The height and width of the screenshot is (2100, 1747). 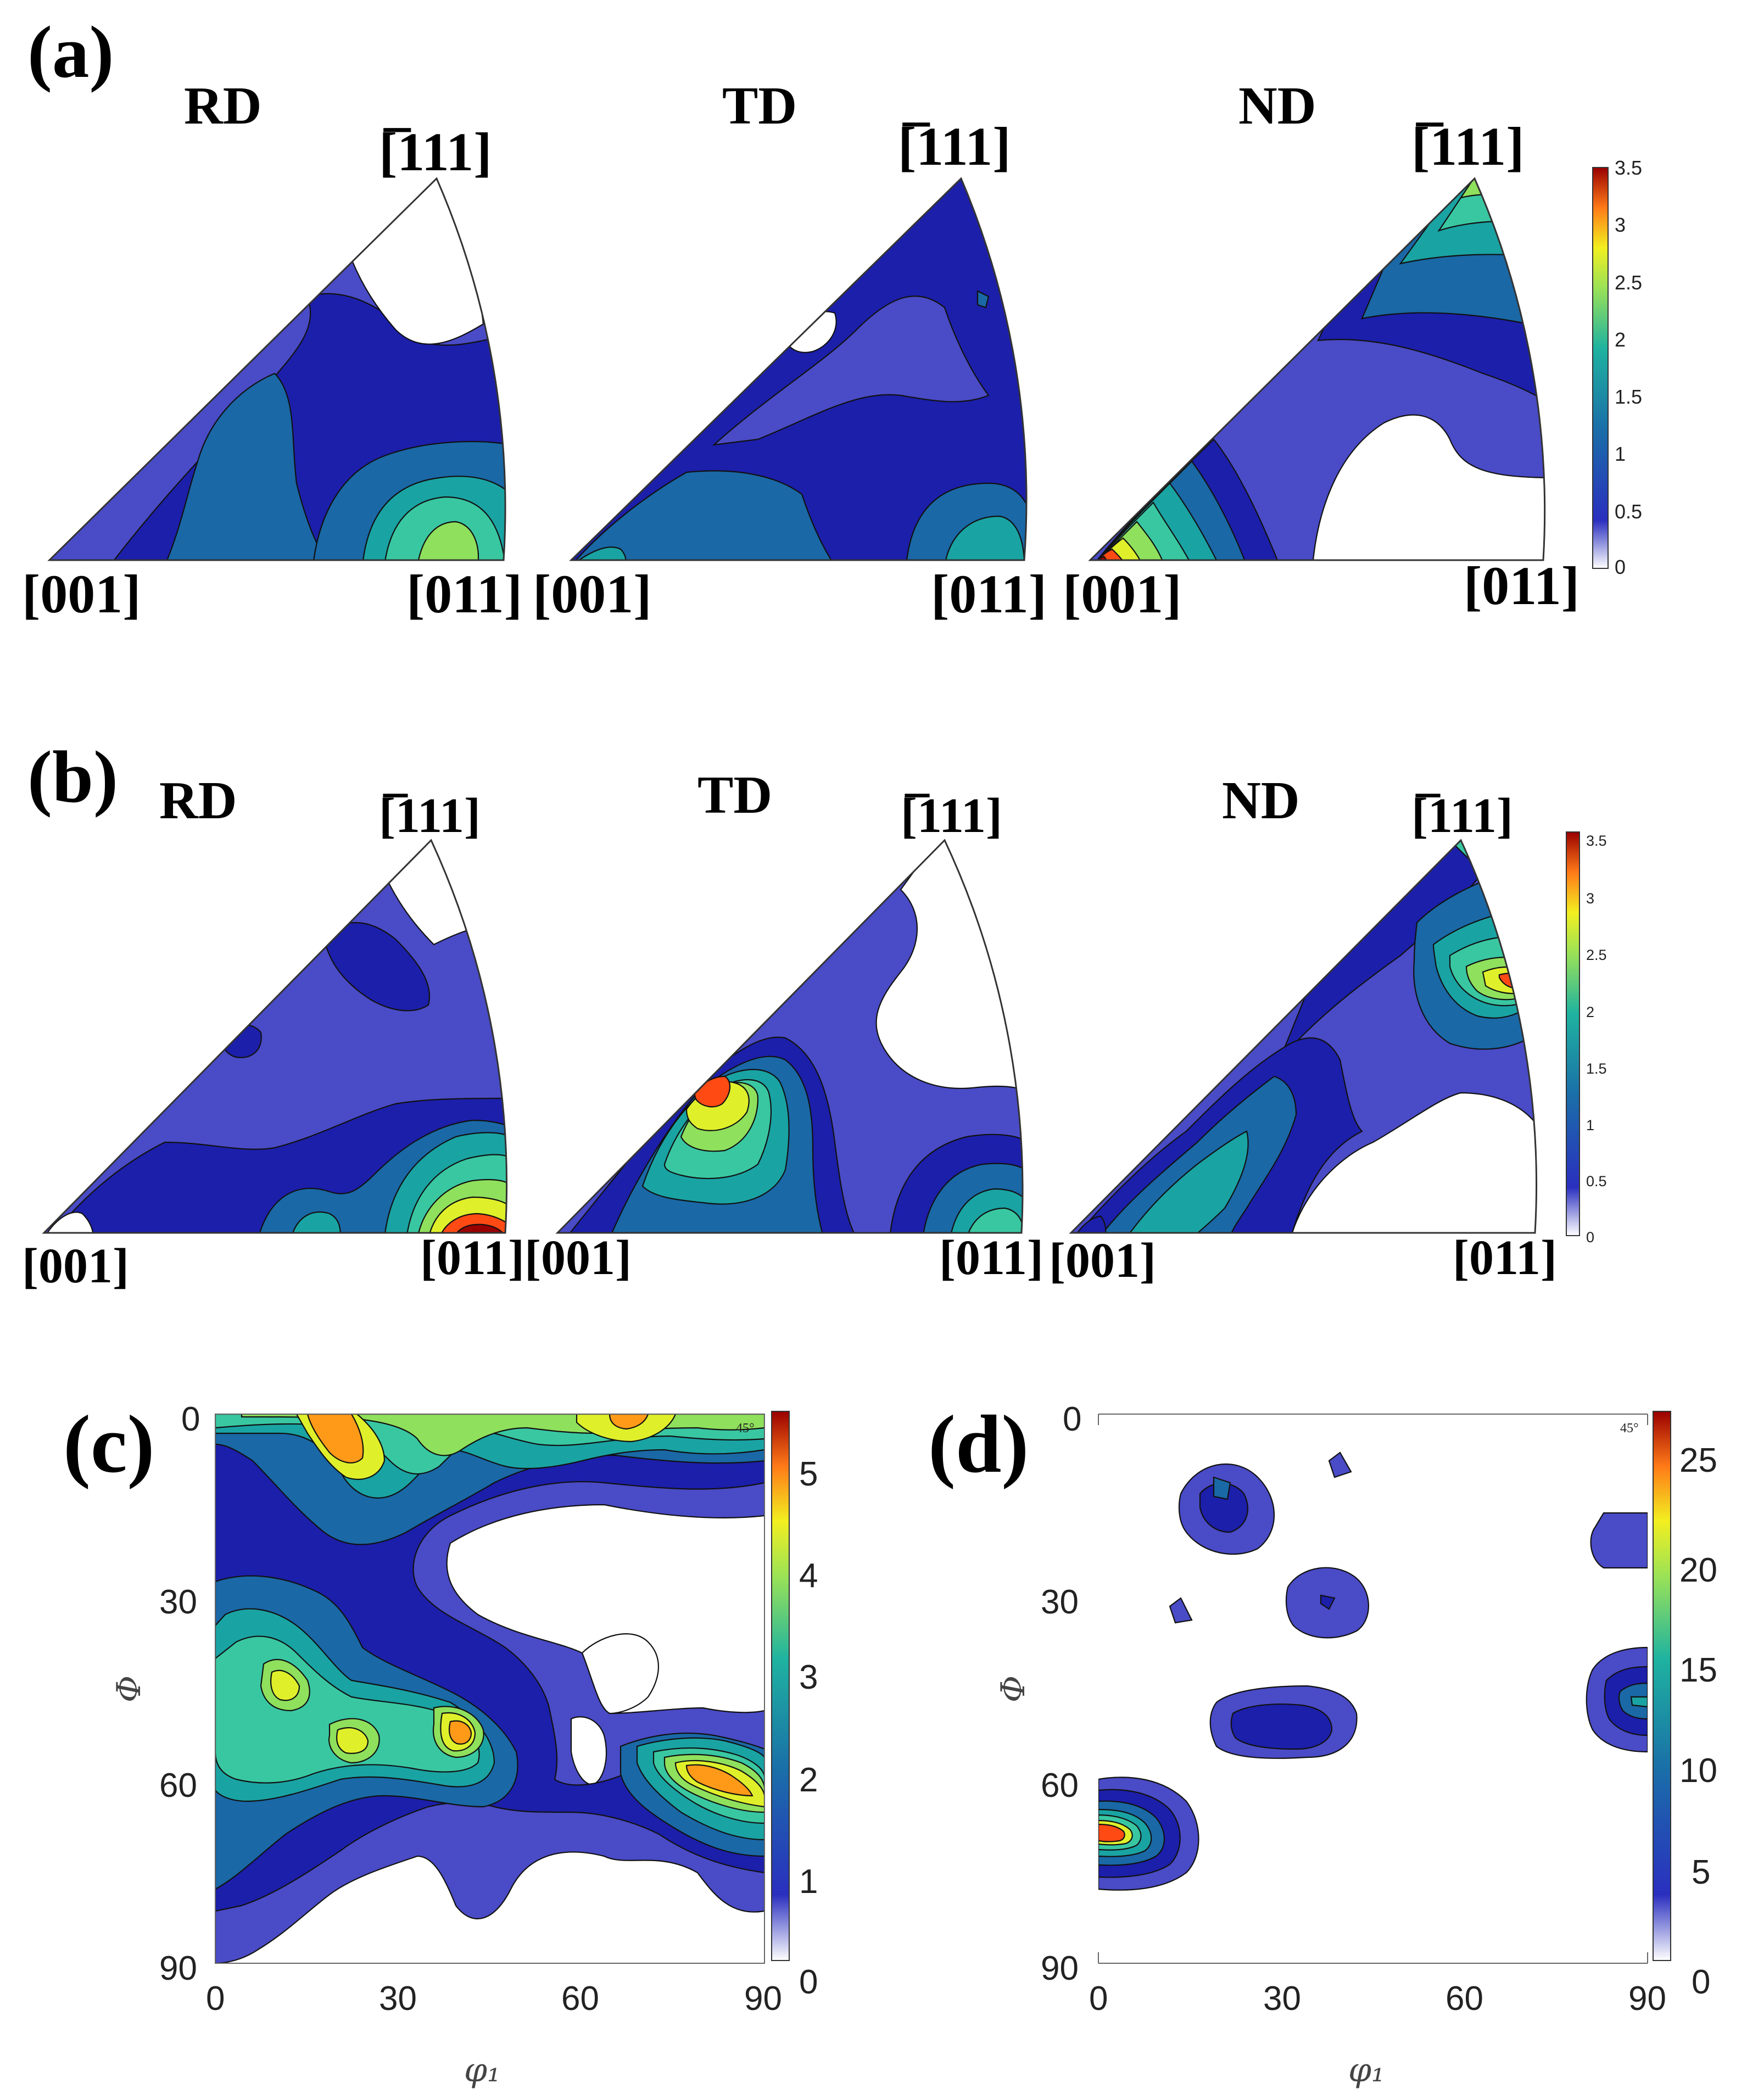 What do you see at coordinates (129, 1688) in the screenshot?
I see `odf-c-ylabel: Φ` at bounding box center [129, 1688].